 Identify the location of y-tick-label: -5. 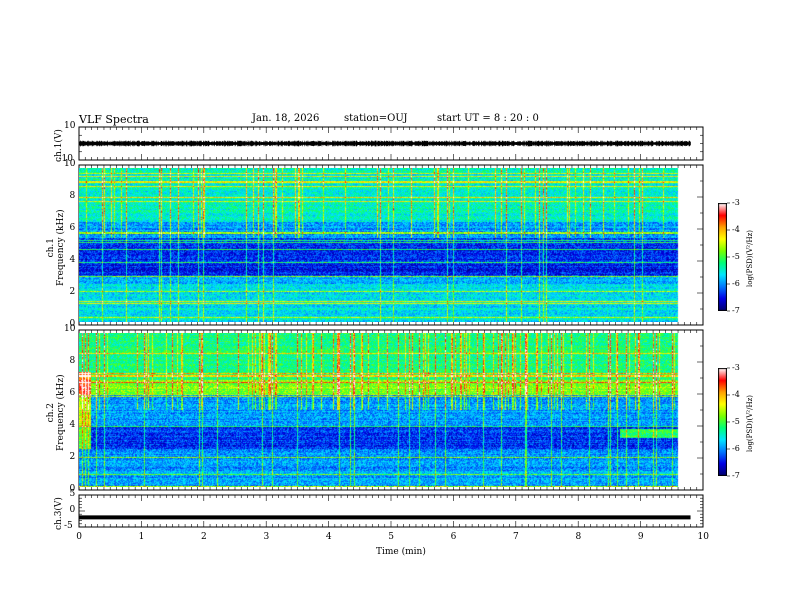
(68, 526).